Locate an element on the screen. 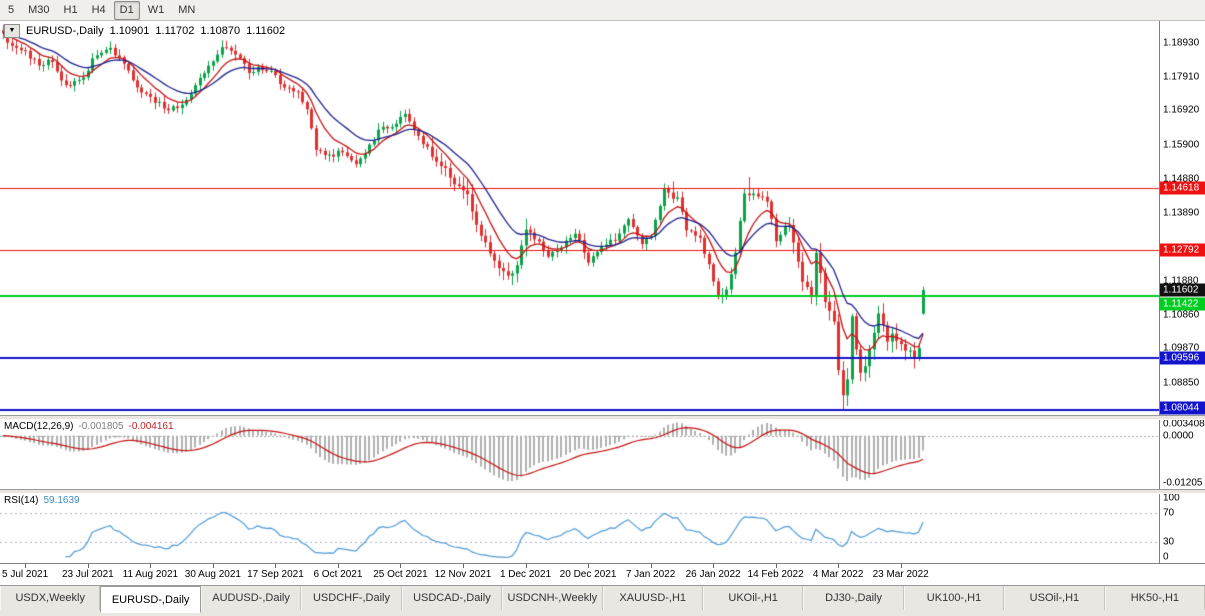 This screenshot has width=1205, height=616. chart-tab-usdcad-daily: USDCAD-,Daily is located at coordinates (452, 598).